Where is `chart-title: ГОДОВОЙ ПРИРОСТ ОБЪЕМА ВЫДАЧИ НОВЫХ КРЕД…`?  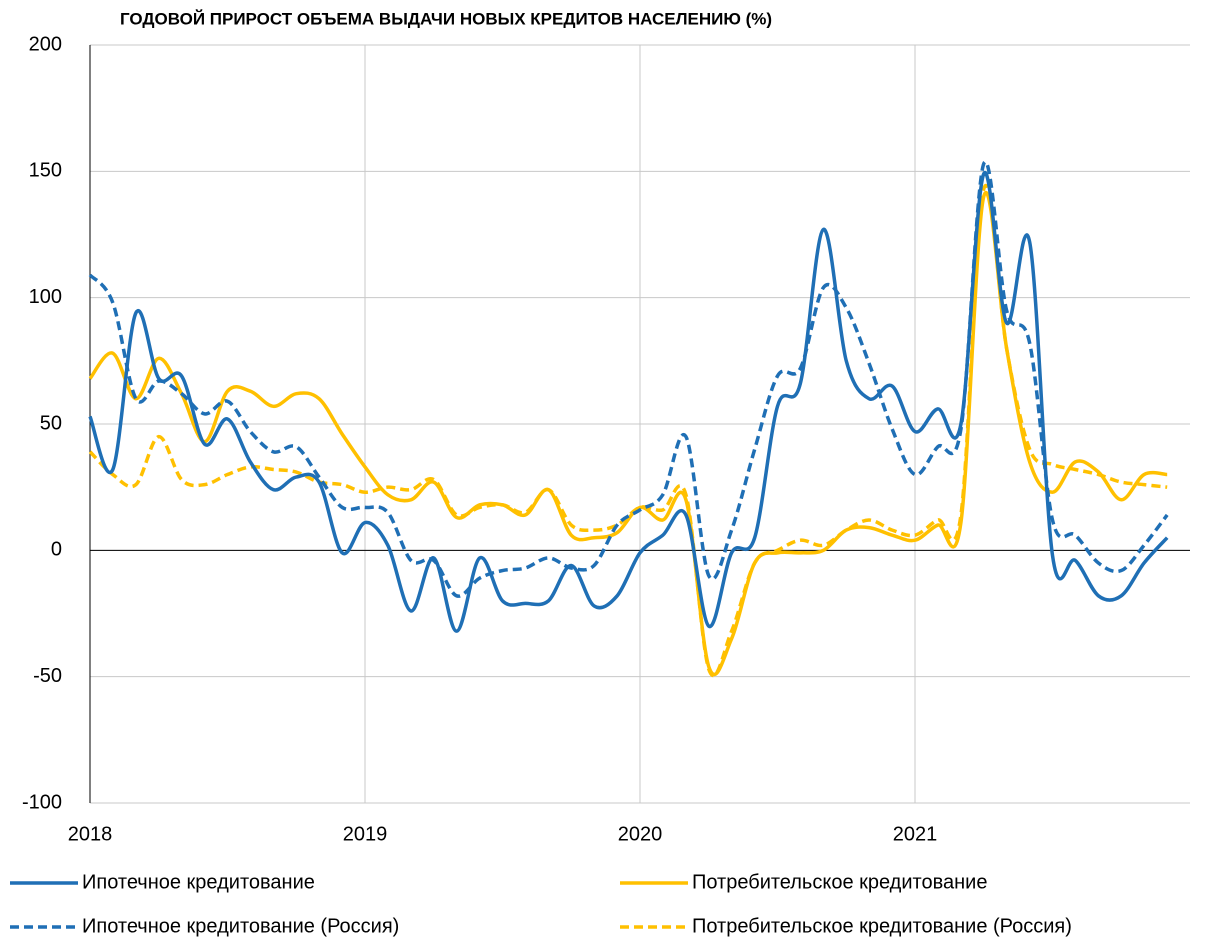 chart-title: ГОДОВОЙ ПРИРОСТ ОБЪЕМА ВЫДАЧИ НОВЫХ КРЕД… is located at coordinates (446, 18).